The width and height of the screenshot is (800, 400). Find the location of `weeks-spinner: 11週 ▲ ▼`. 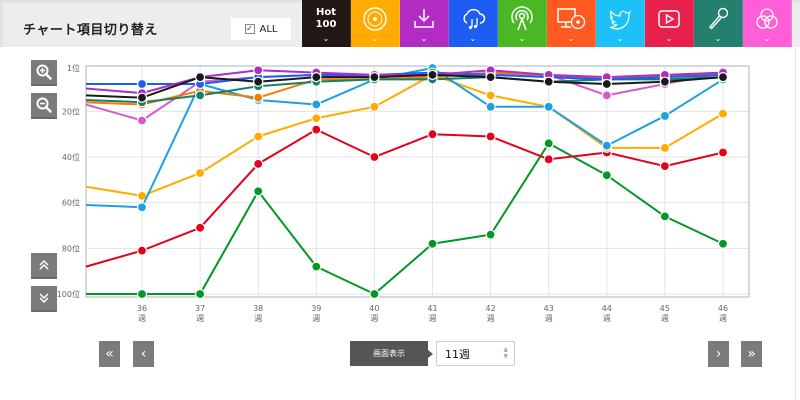

weeks-spinner: 11週 ▲ ▼ is located at coordinates (475, 353).